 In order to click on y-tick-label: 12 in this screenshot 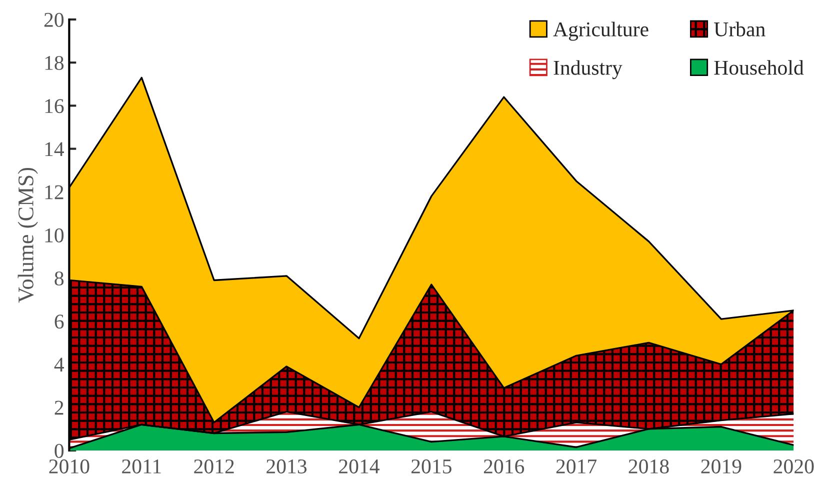, I will do `click(54, 192)`.